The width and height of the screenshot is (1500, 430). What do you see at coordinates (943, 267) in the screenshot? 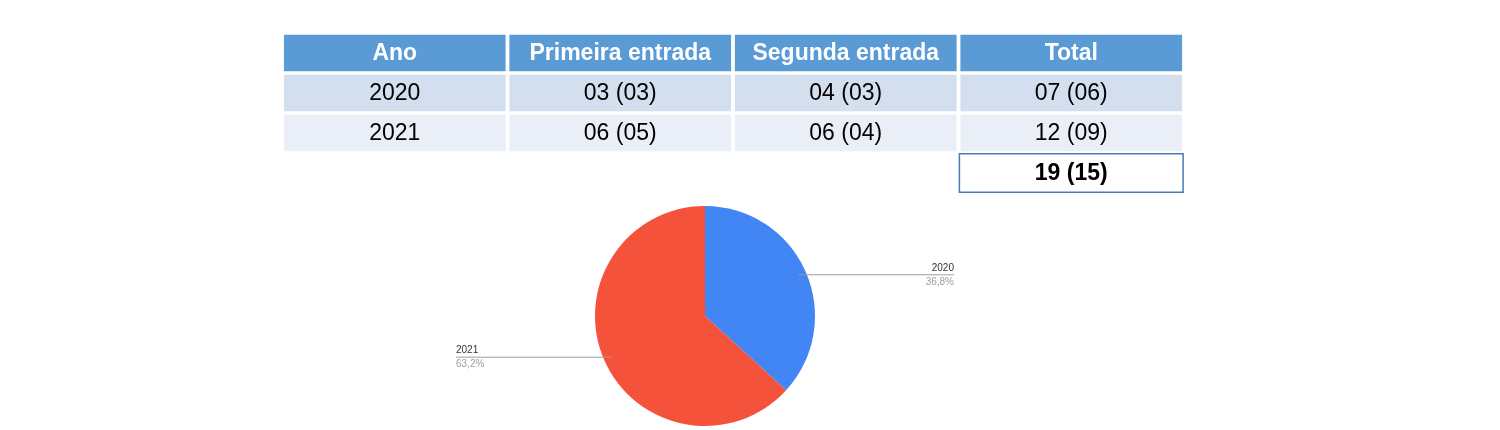
I see `slice-label: 2020` at bounding box center [943, 267].